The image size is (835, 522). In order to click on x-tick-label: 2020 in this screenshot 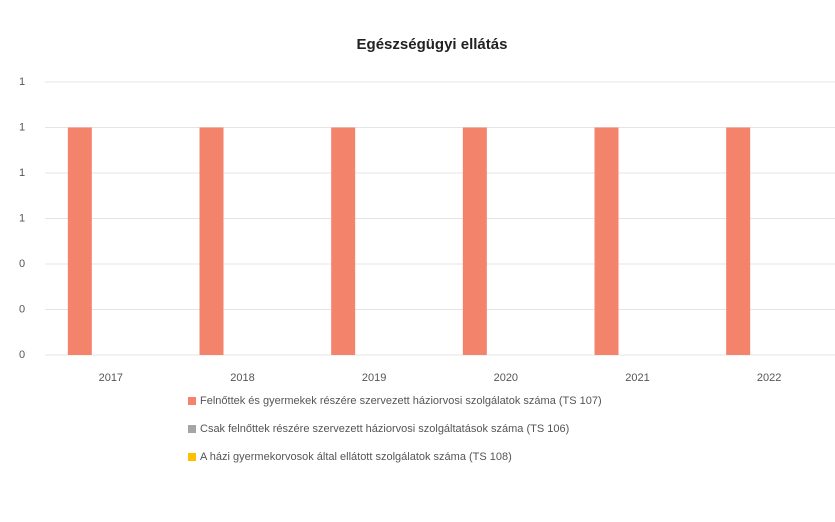, I will do `click(506, 378)`.